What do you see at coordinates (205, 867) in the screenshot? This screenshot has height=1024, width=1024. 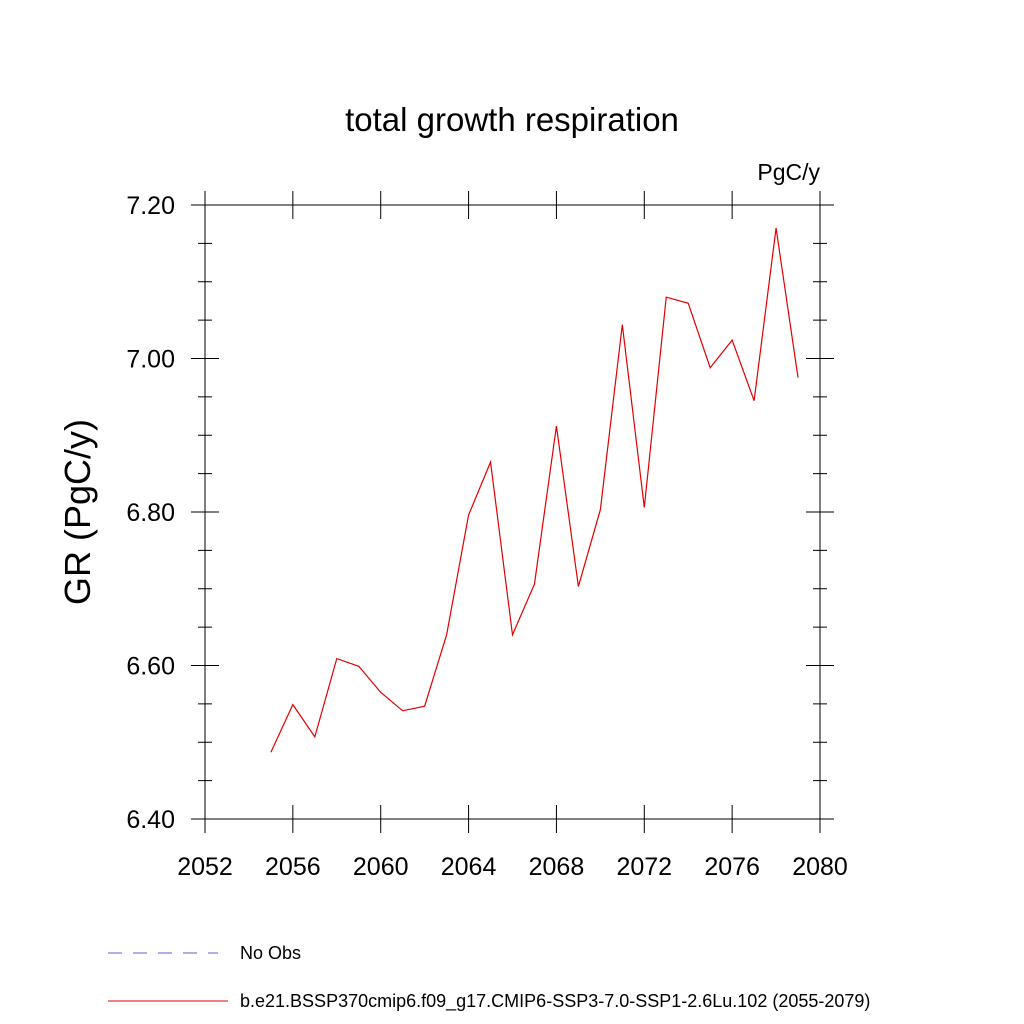 I see `x-tick-label: 2052` at bounding box center [205, 867].